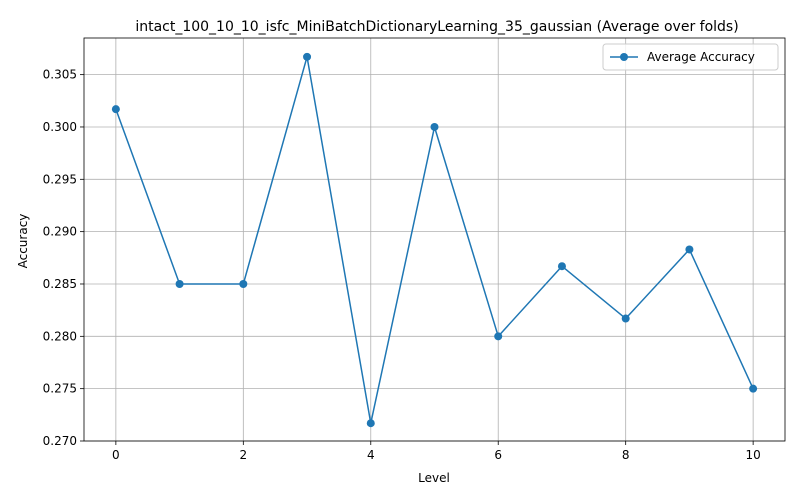 This screenshot has width=800, height=500. What do you see at coordinates (60, 284) in the screenshot?
I see `y-tick-label: 0.285` at bounding box center [60, 284].